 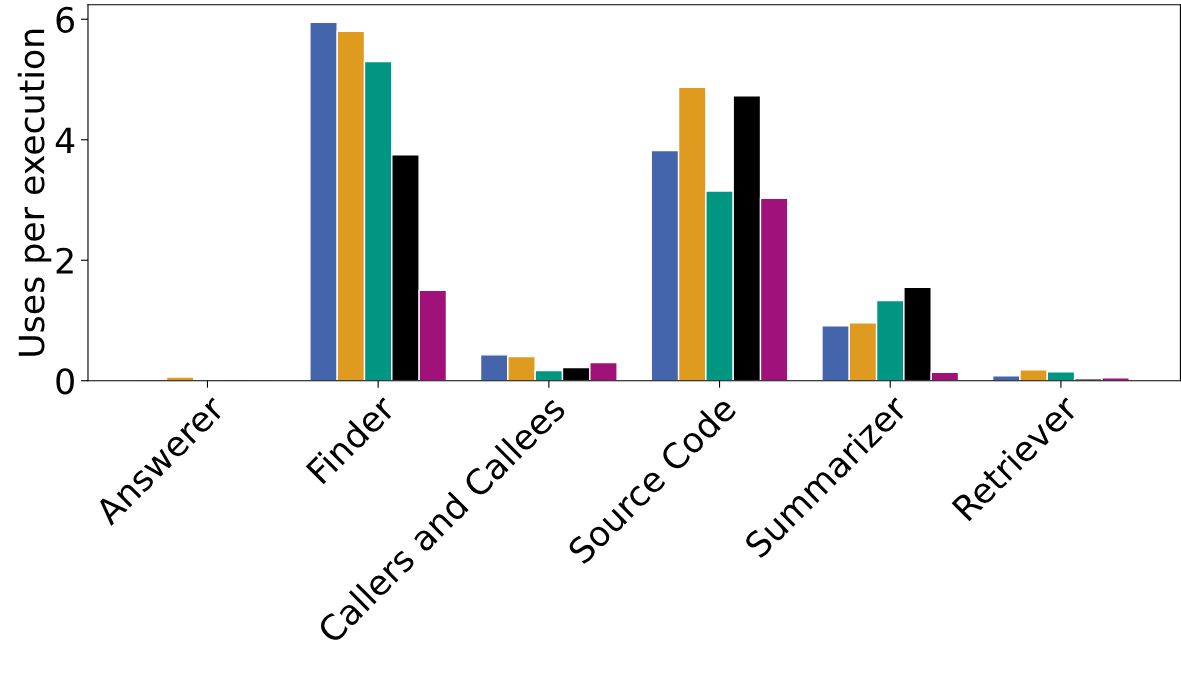 What do you see at coordinates (65, 140) in the screenshot?
I see `y-tick-label: 4` at bounding box center [65, 140].